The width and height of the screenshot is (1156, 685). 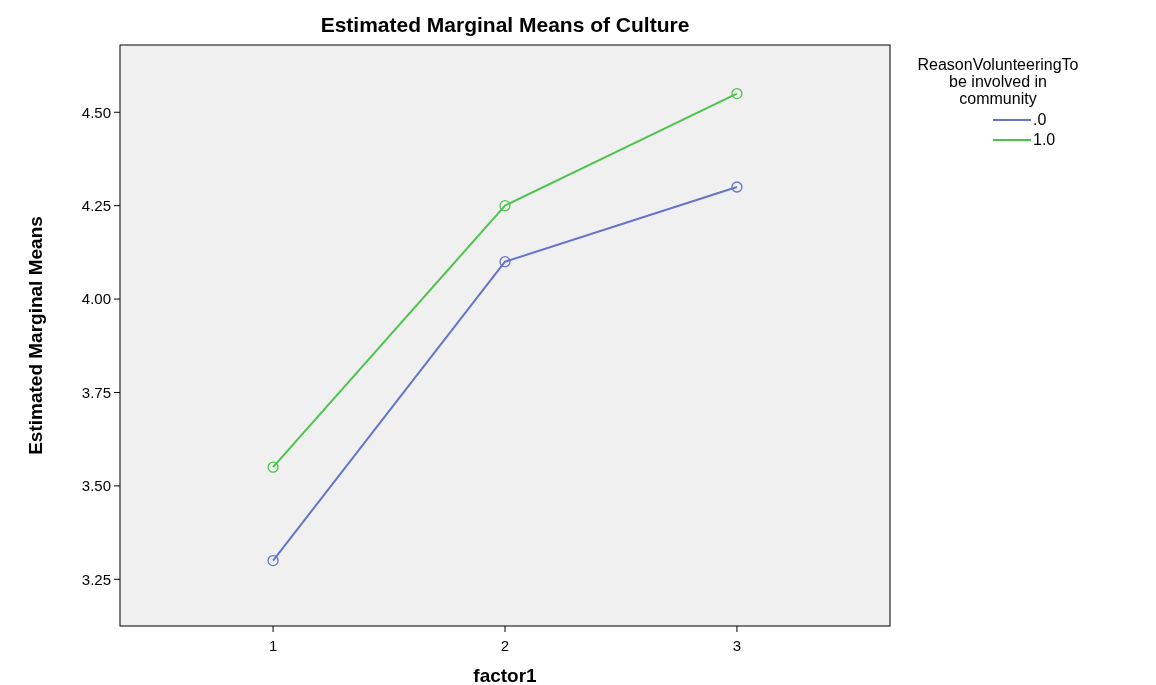 What do you see at coordinates (96, 112) in the screenshot?
I see `y-tick-label: 4.50` at bounding box center [96, 112].